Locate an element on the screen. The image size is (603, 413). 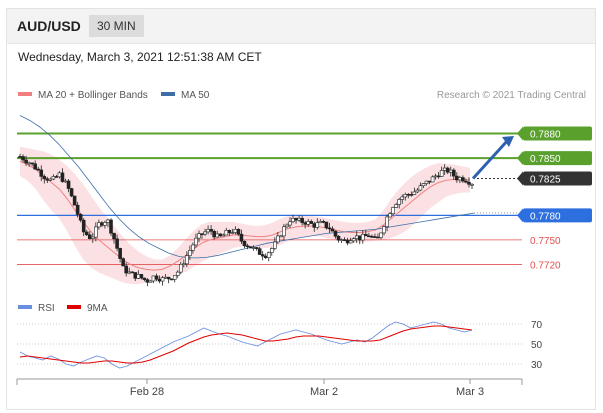
rsi-tick-label: 30 is located at coordinates (537, 365).